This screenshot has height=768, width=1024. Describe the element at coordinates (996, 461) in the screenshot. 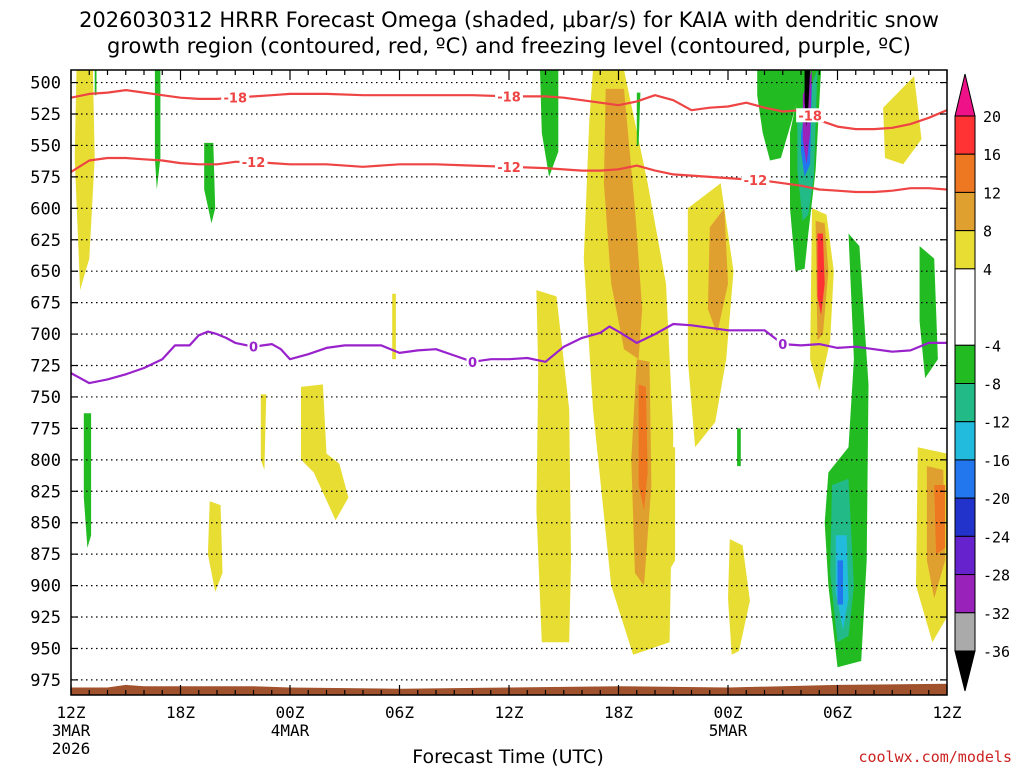

I see `colorbar-label-8: -16` at that location.